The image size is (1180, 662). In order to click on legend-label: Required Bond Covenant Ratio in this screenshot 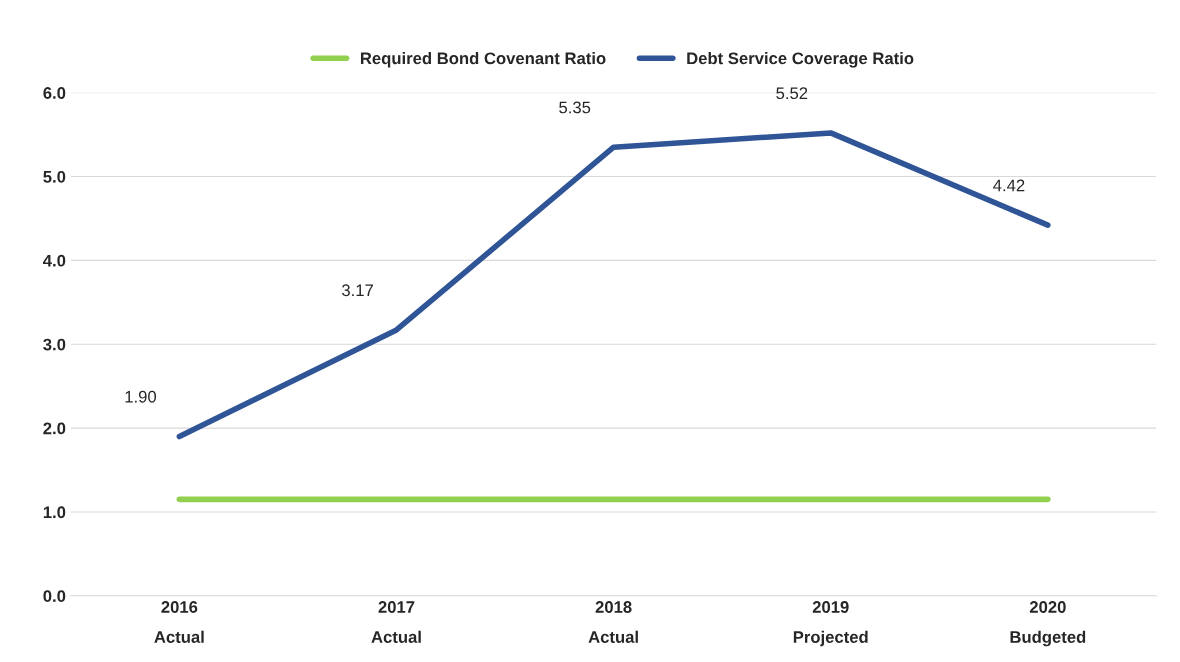, I will do `click(483, 60)`.